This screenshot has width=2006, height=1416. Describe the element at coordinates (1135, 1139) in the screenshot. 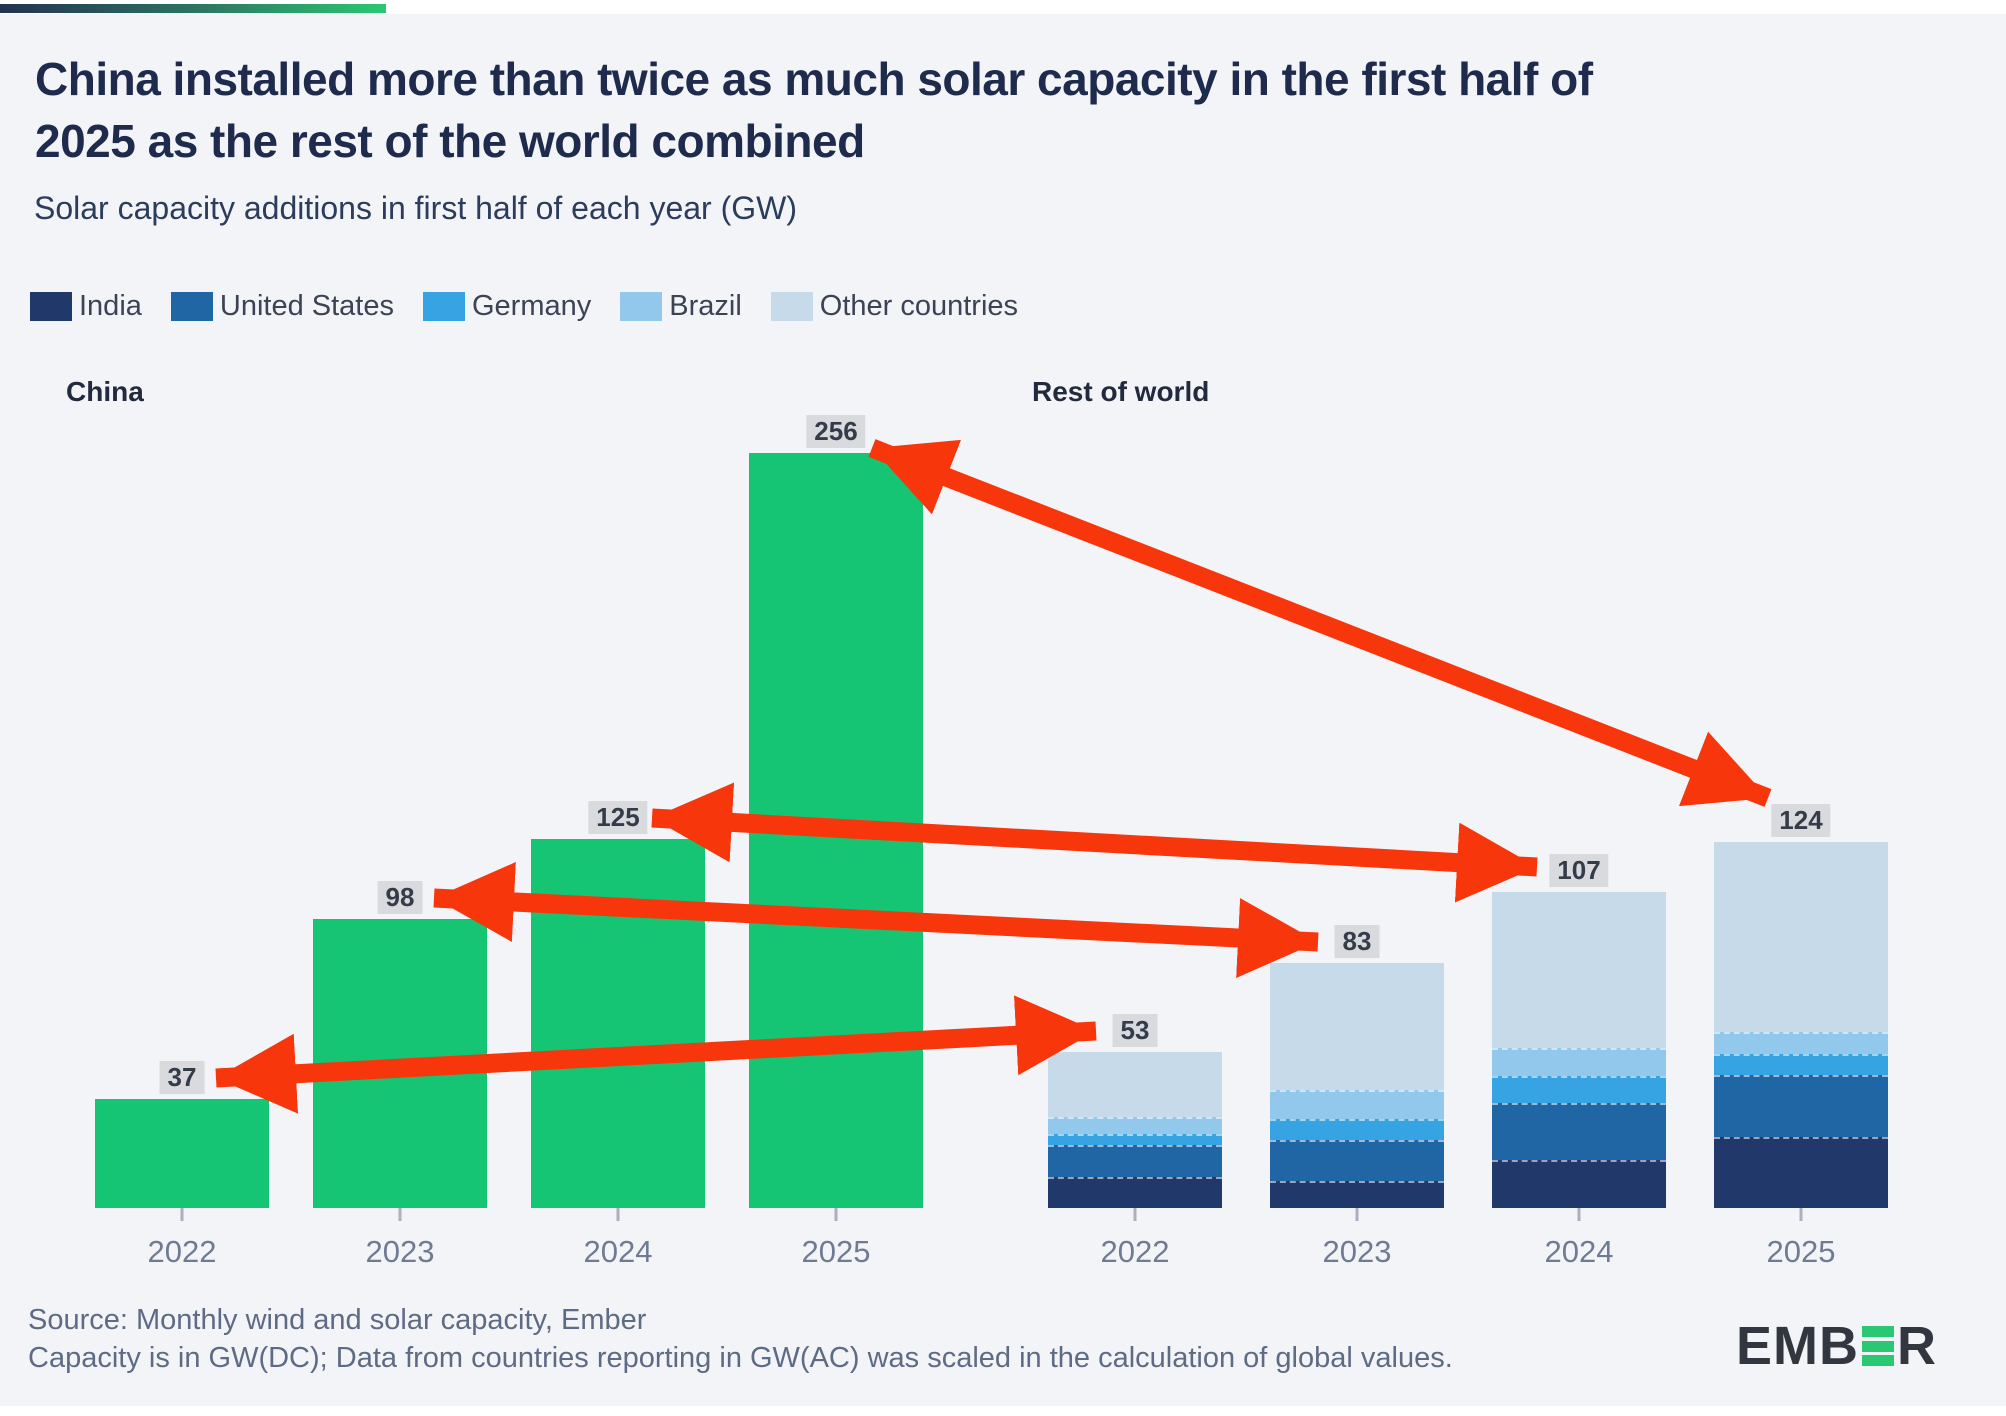

I see `segment-germany-2022` at that location.